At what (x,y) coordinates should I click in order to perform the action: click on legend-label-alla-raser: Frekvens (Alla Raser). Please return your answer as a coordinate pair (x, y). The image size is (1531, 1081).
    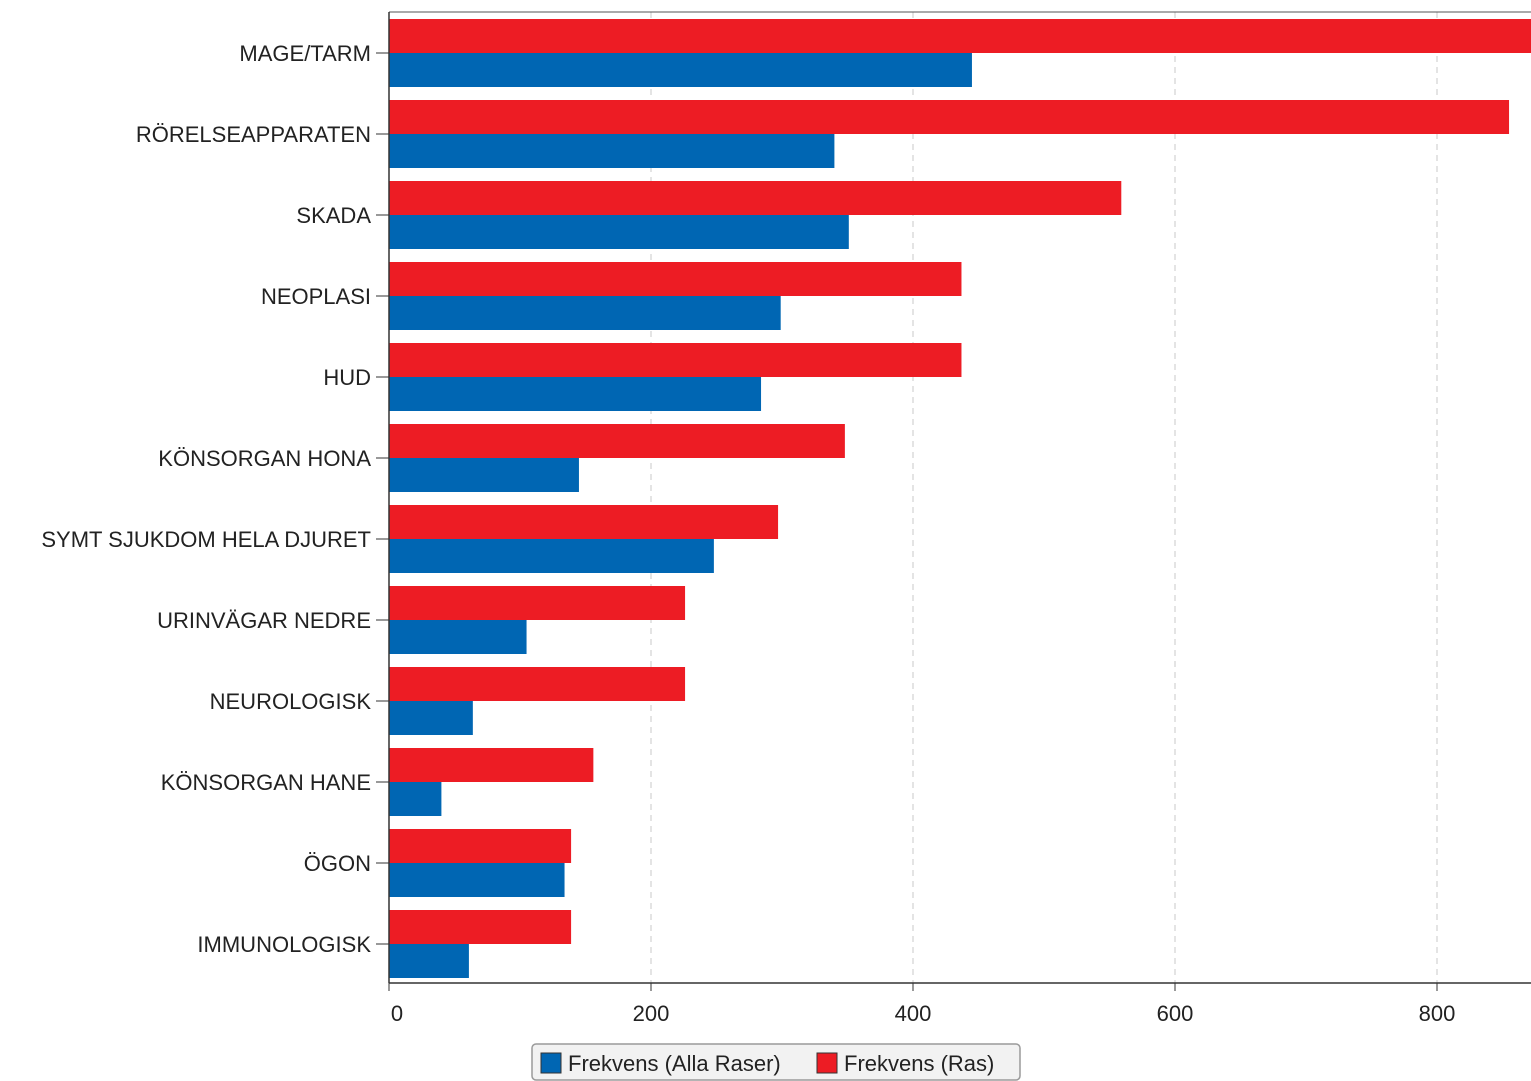
    Looking at the image, I should click on (674, 1063).